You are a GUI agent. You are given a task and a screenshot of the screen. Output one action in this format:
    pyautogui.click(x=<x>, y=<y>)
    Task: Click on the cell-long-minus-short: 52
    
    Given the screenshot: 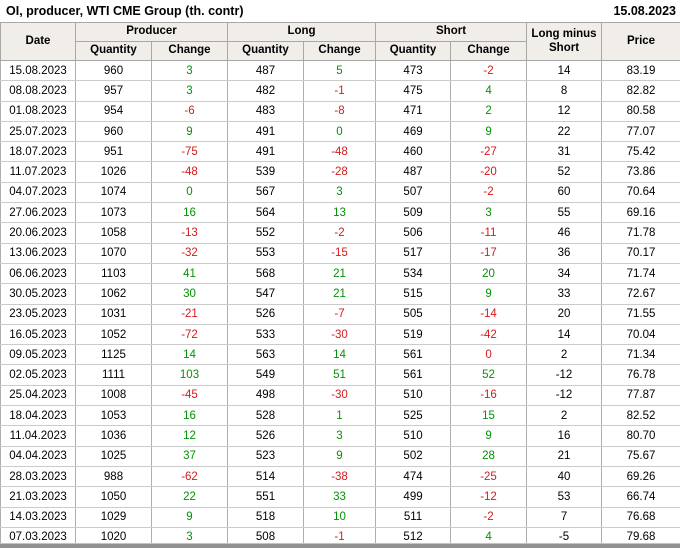 What is the action you would take?
    pyautogui.click(x=564, y=172)
    